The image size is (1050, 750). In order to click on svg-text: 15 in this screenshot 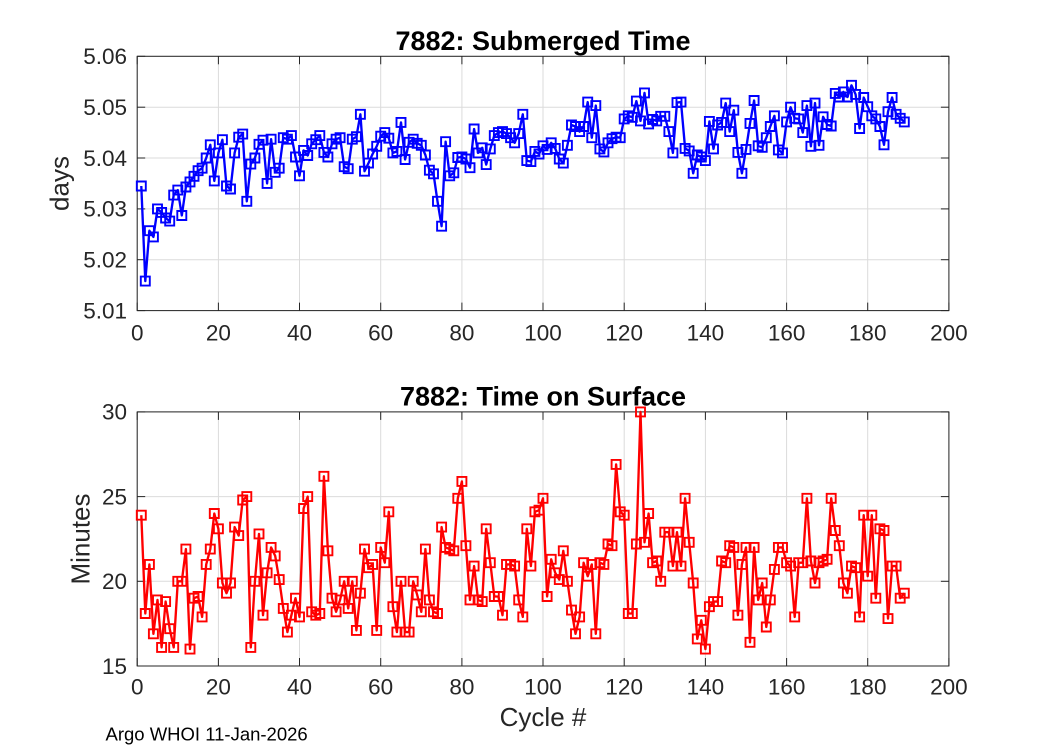, I will do `click(114, 666)`.